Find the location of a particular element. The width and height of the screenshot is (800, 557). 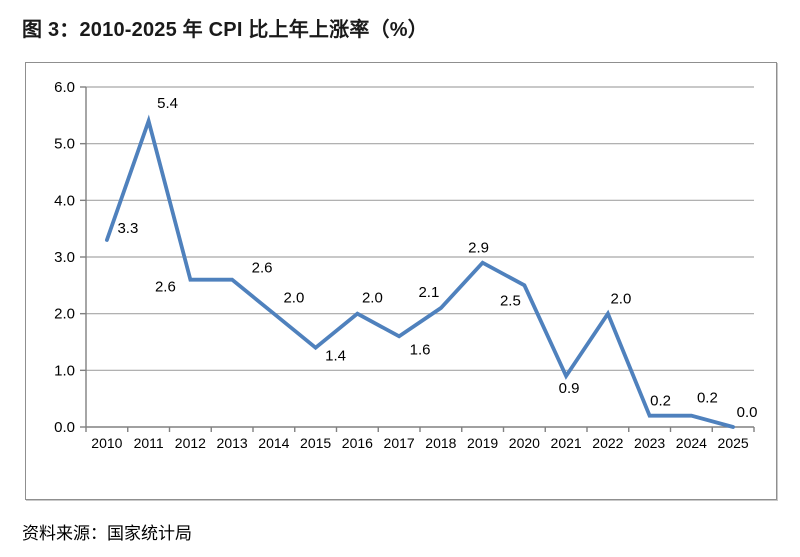

svg-text: 4.0 is located at coordinates (64, 200).